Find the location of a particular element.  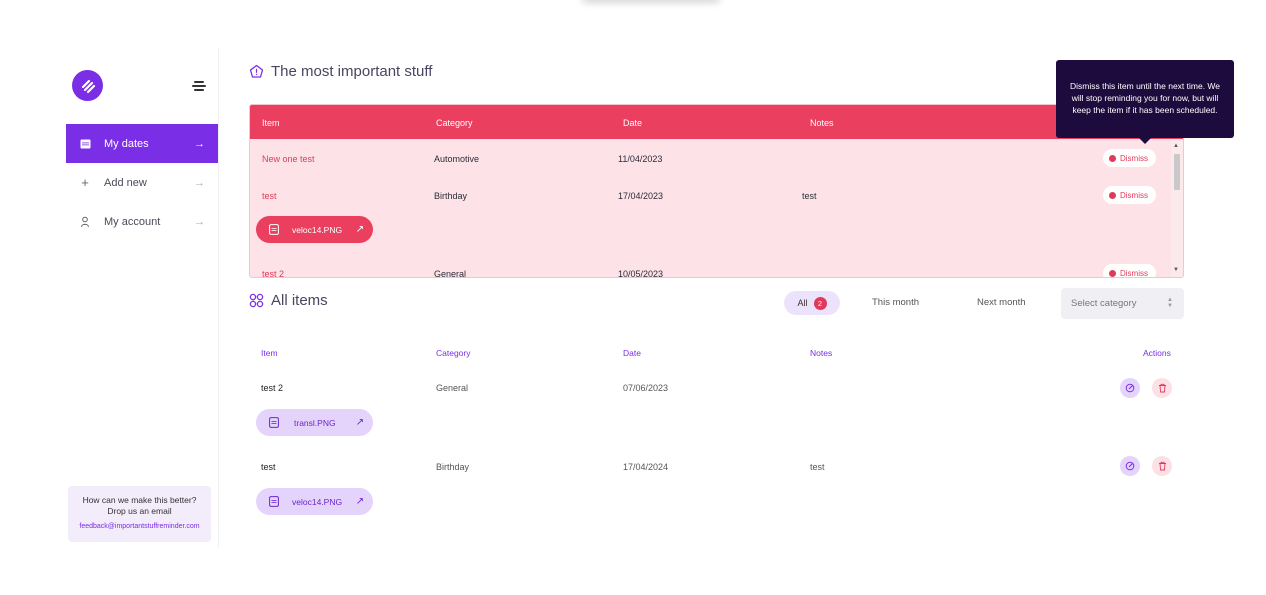

feedback-line1: How can we make this better? is located at coordinates (139, 500).